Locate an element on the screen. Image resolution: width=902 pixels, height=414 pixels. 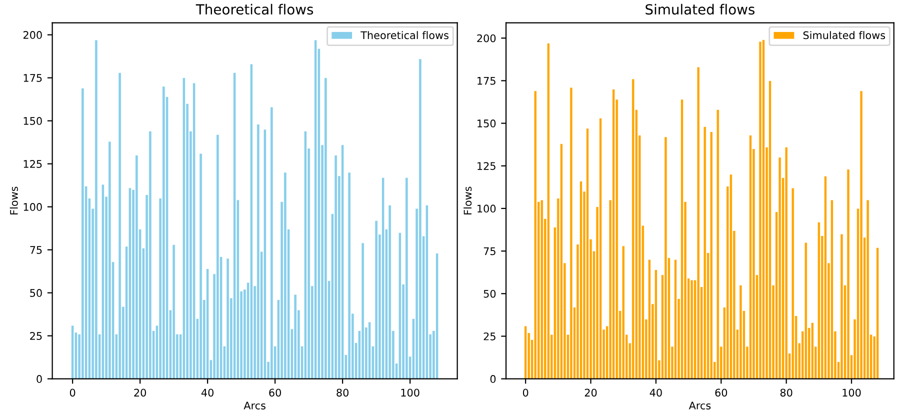
x-tick-label: 40 is located at coordinates (207, 392).